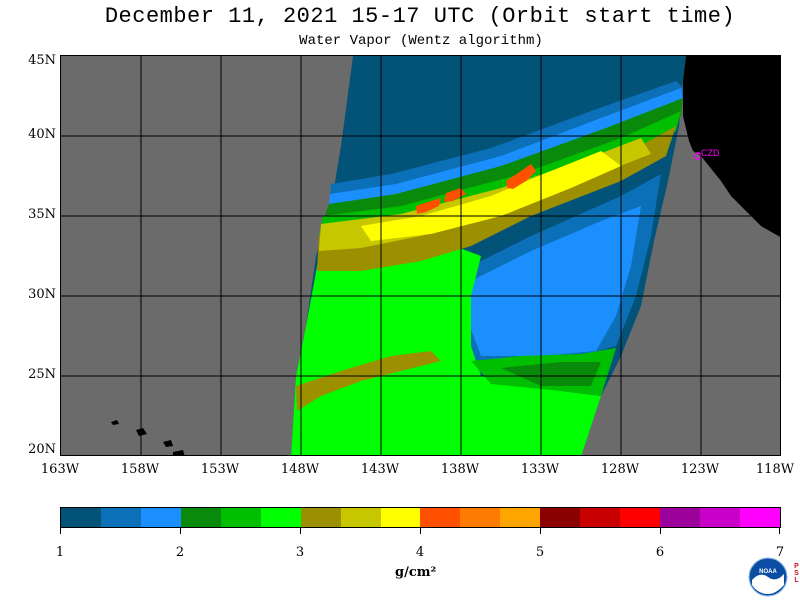 The image size is (800, 601). I want to click on psl-text: PSL, so click(796, 573).